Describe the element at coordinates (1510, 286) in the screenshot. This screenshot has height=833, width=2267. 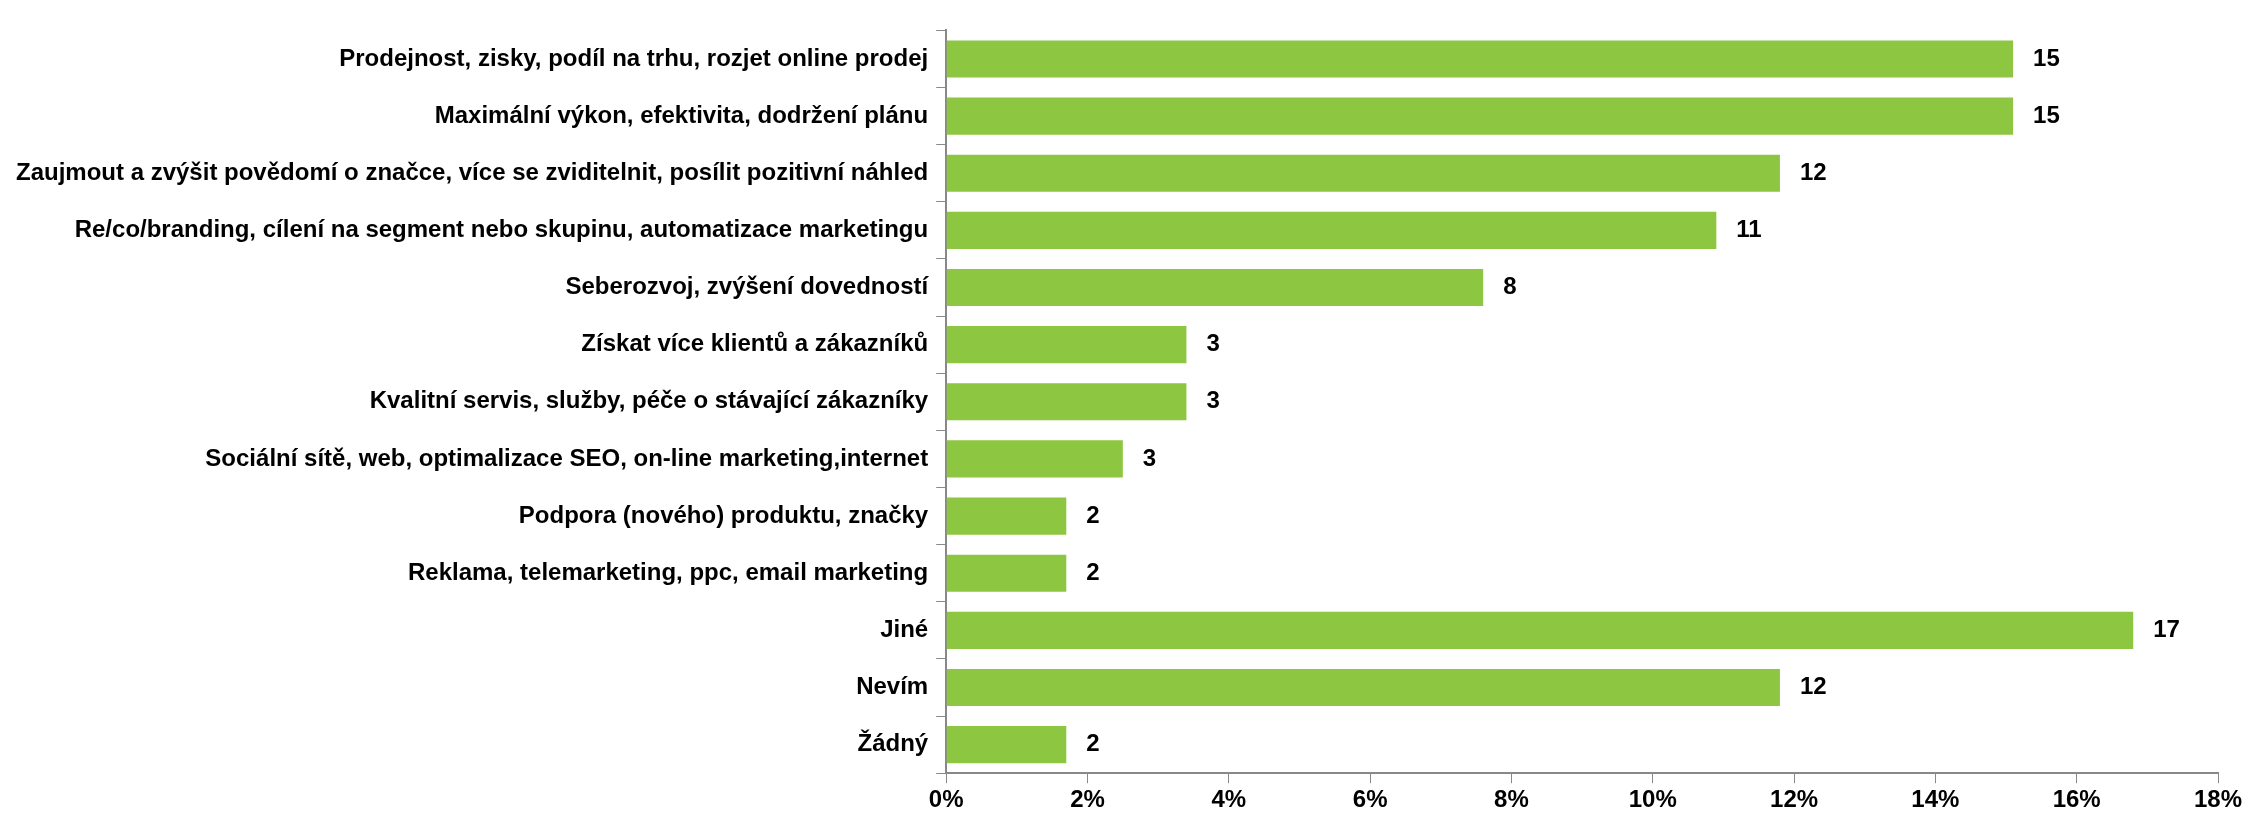
I see `data-label: 8` at that location.